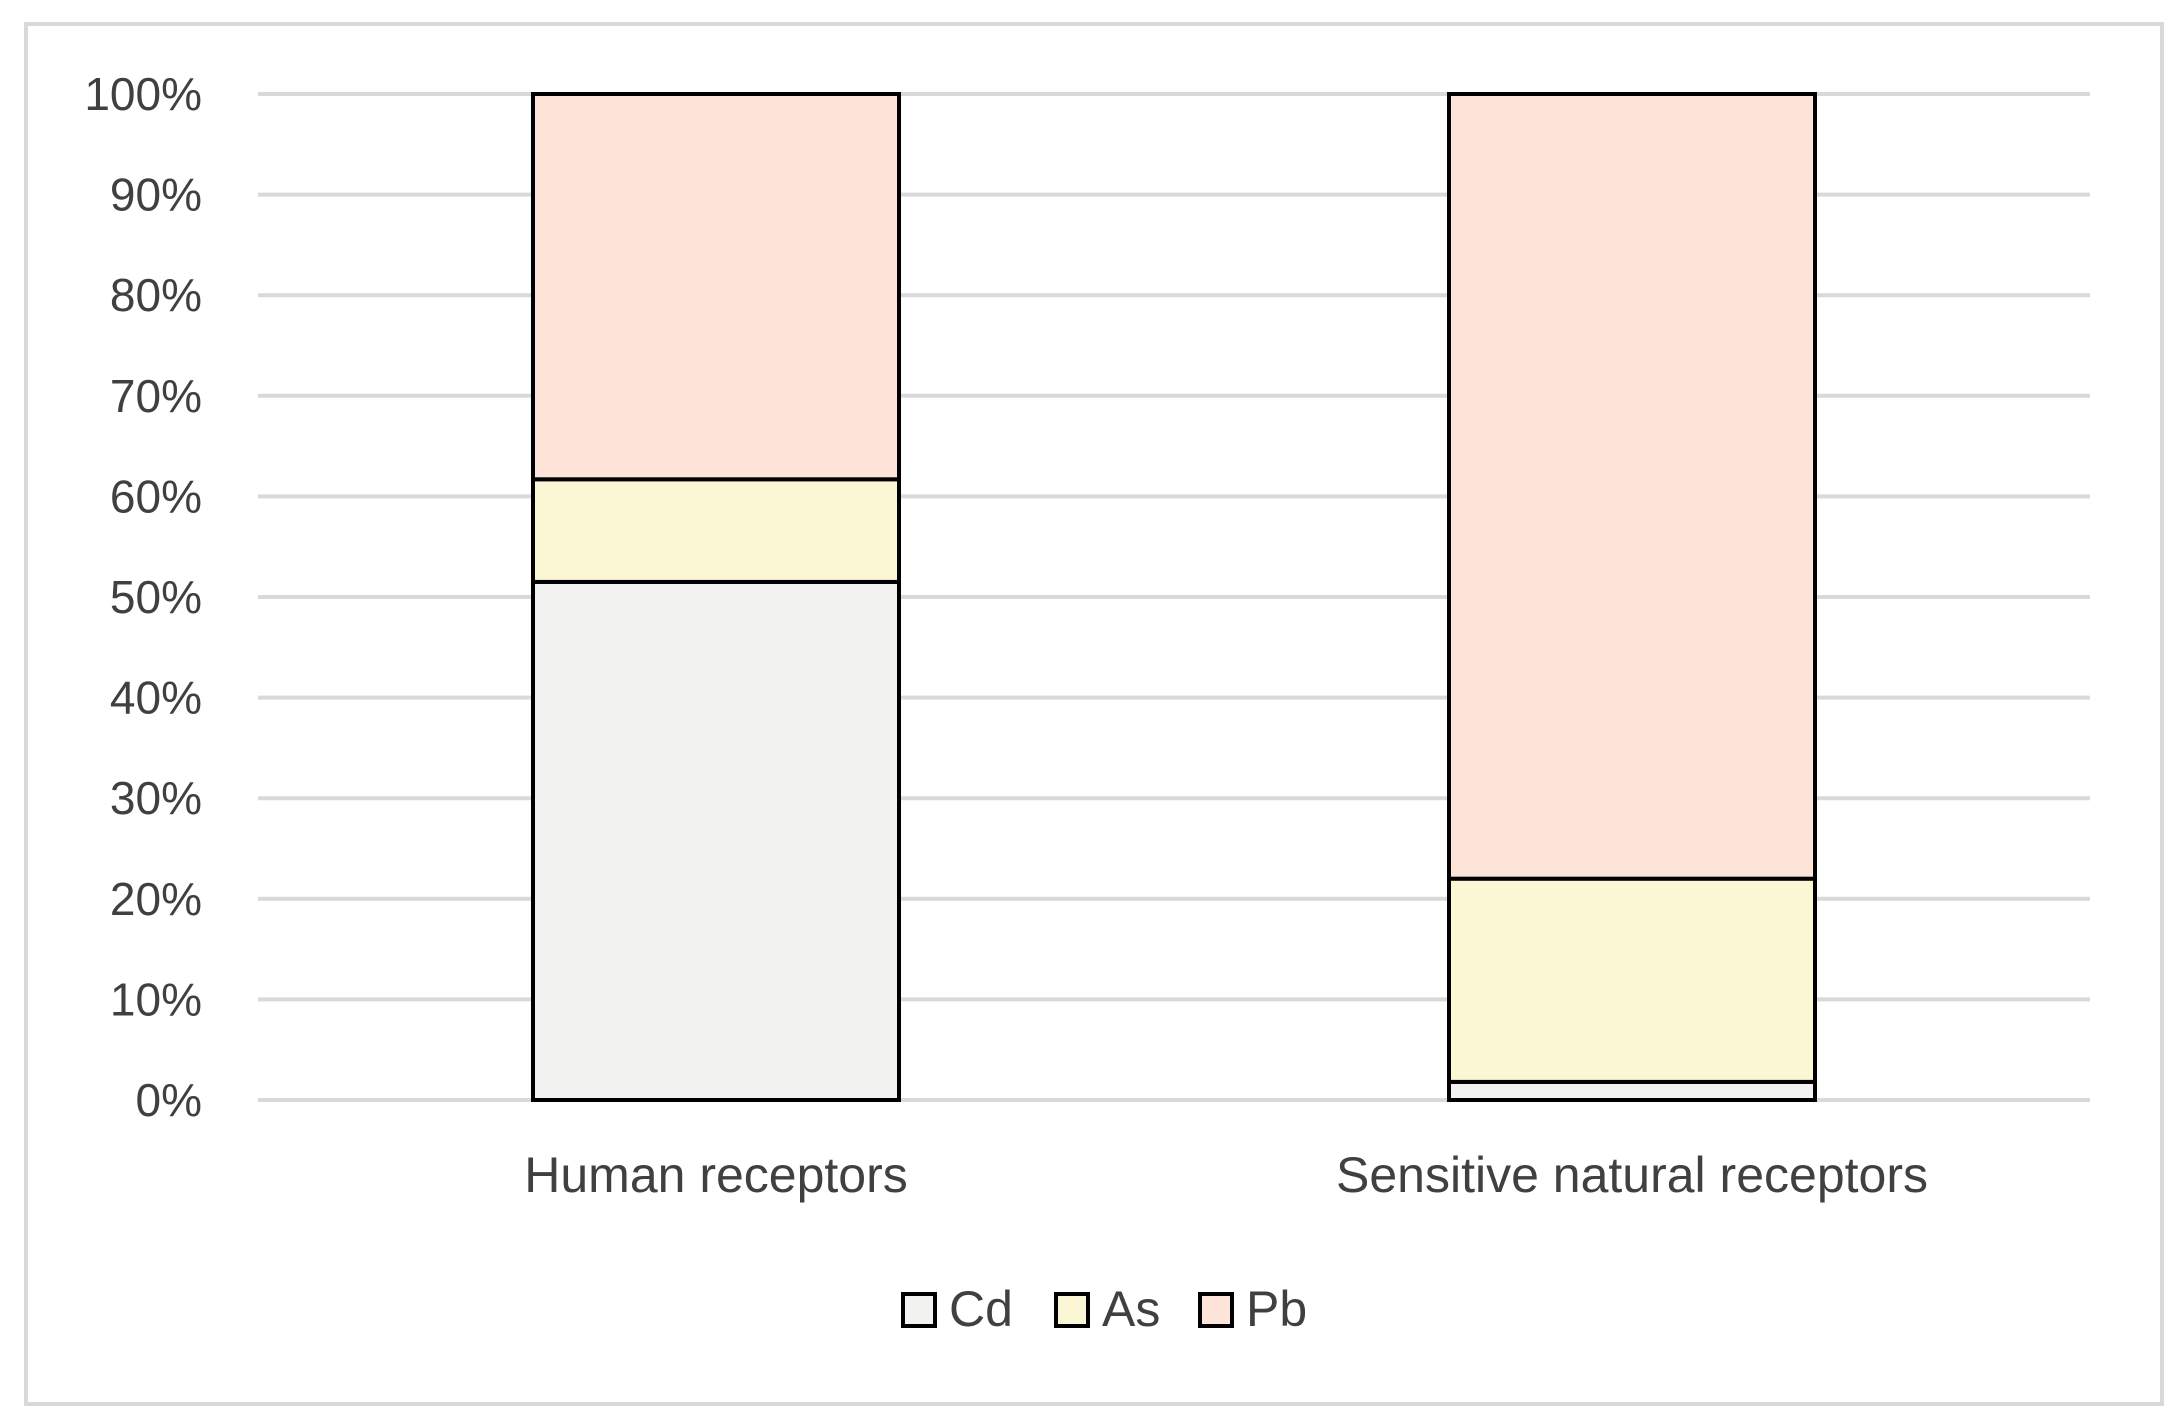 Image resolution: width=2183 pixels, height=1428 pixels. I want to click on legend-label-cd: Cd, so click(981, 1309).